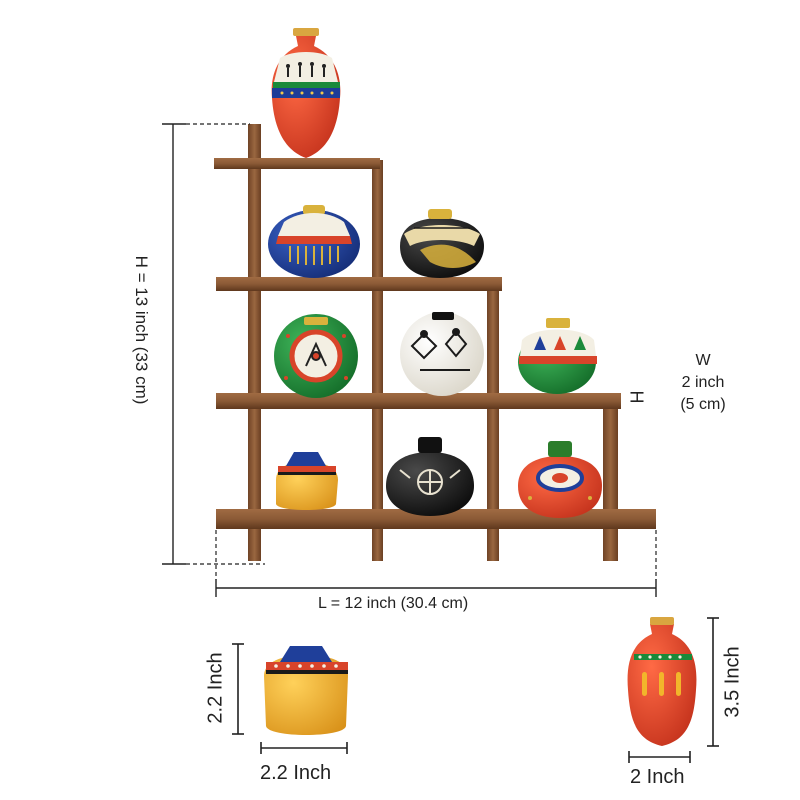 This screenshot has width=800, height=800. What do you see at coordinates (254, 342) in the screenshot?
I see `shelf-post-left` at bounding box center [254, 342].